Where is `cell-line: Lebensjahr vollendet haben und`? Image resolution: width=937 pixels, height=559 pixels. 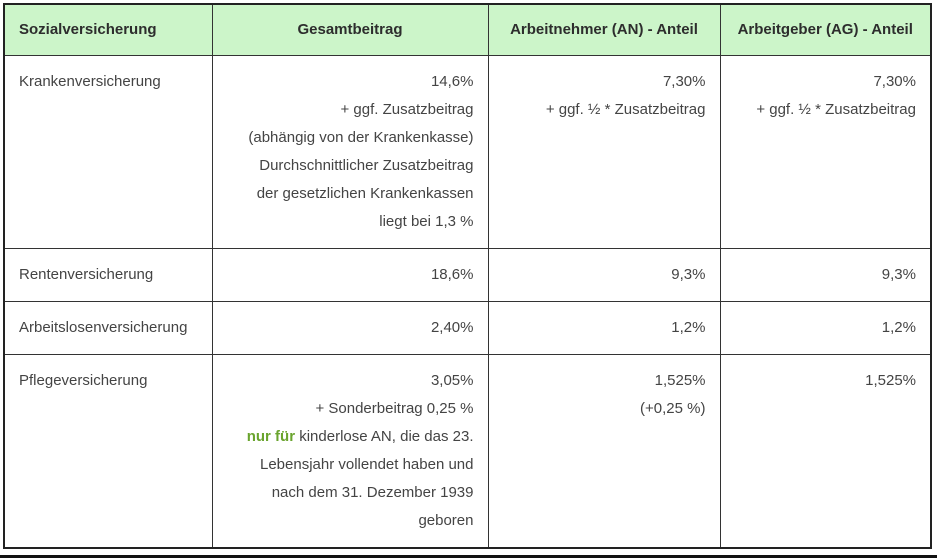 cell-line: Lebensjahr vollendet haben und is located at coordinates (350, 465).